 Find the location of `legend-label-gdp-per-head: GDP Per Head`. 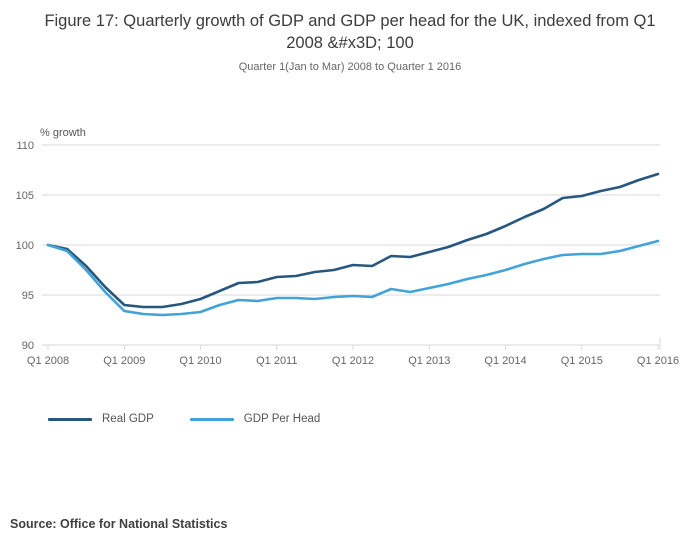

legend-label-gdp-per-head: GDP Per Head is located at coordinates (282, 419).